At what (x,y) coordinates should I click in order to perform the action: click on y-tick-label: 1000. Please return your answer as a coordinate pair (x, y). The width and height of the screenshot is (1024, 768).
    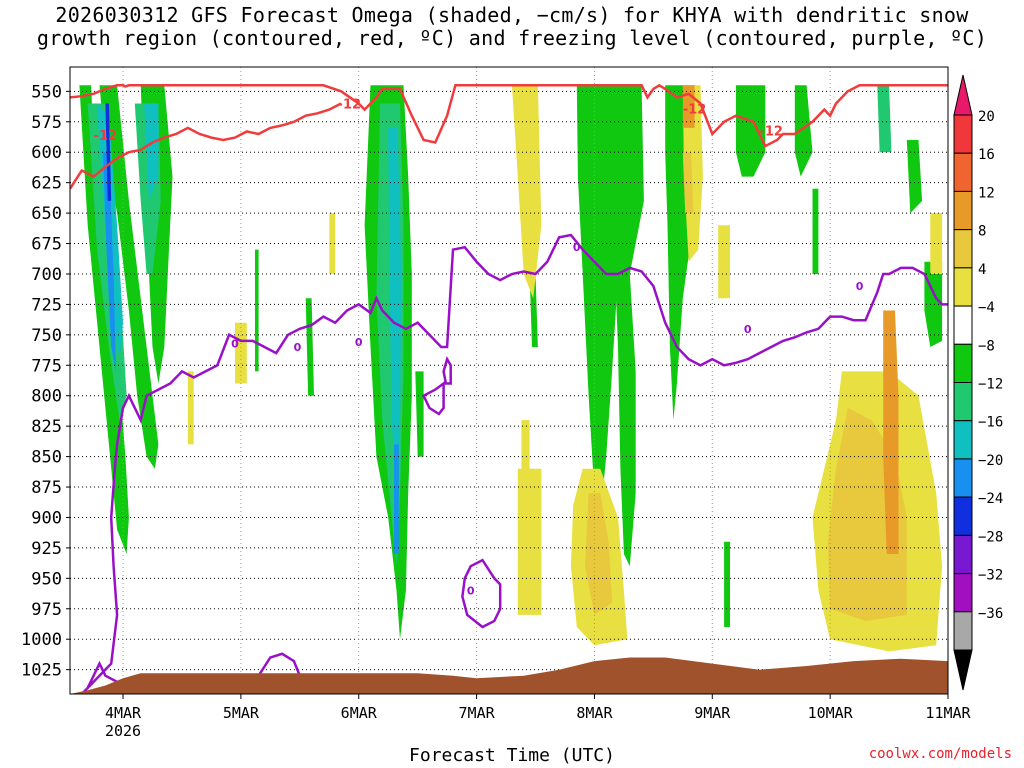
    Looking at the image, I should click on (41, 640).